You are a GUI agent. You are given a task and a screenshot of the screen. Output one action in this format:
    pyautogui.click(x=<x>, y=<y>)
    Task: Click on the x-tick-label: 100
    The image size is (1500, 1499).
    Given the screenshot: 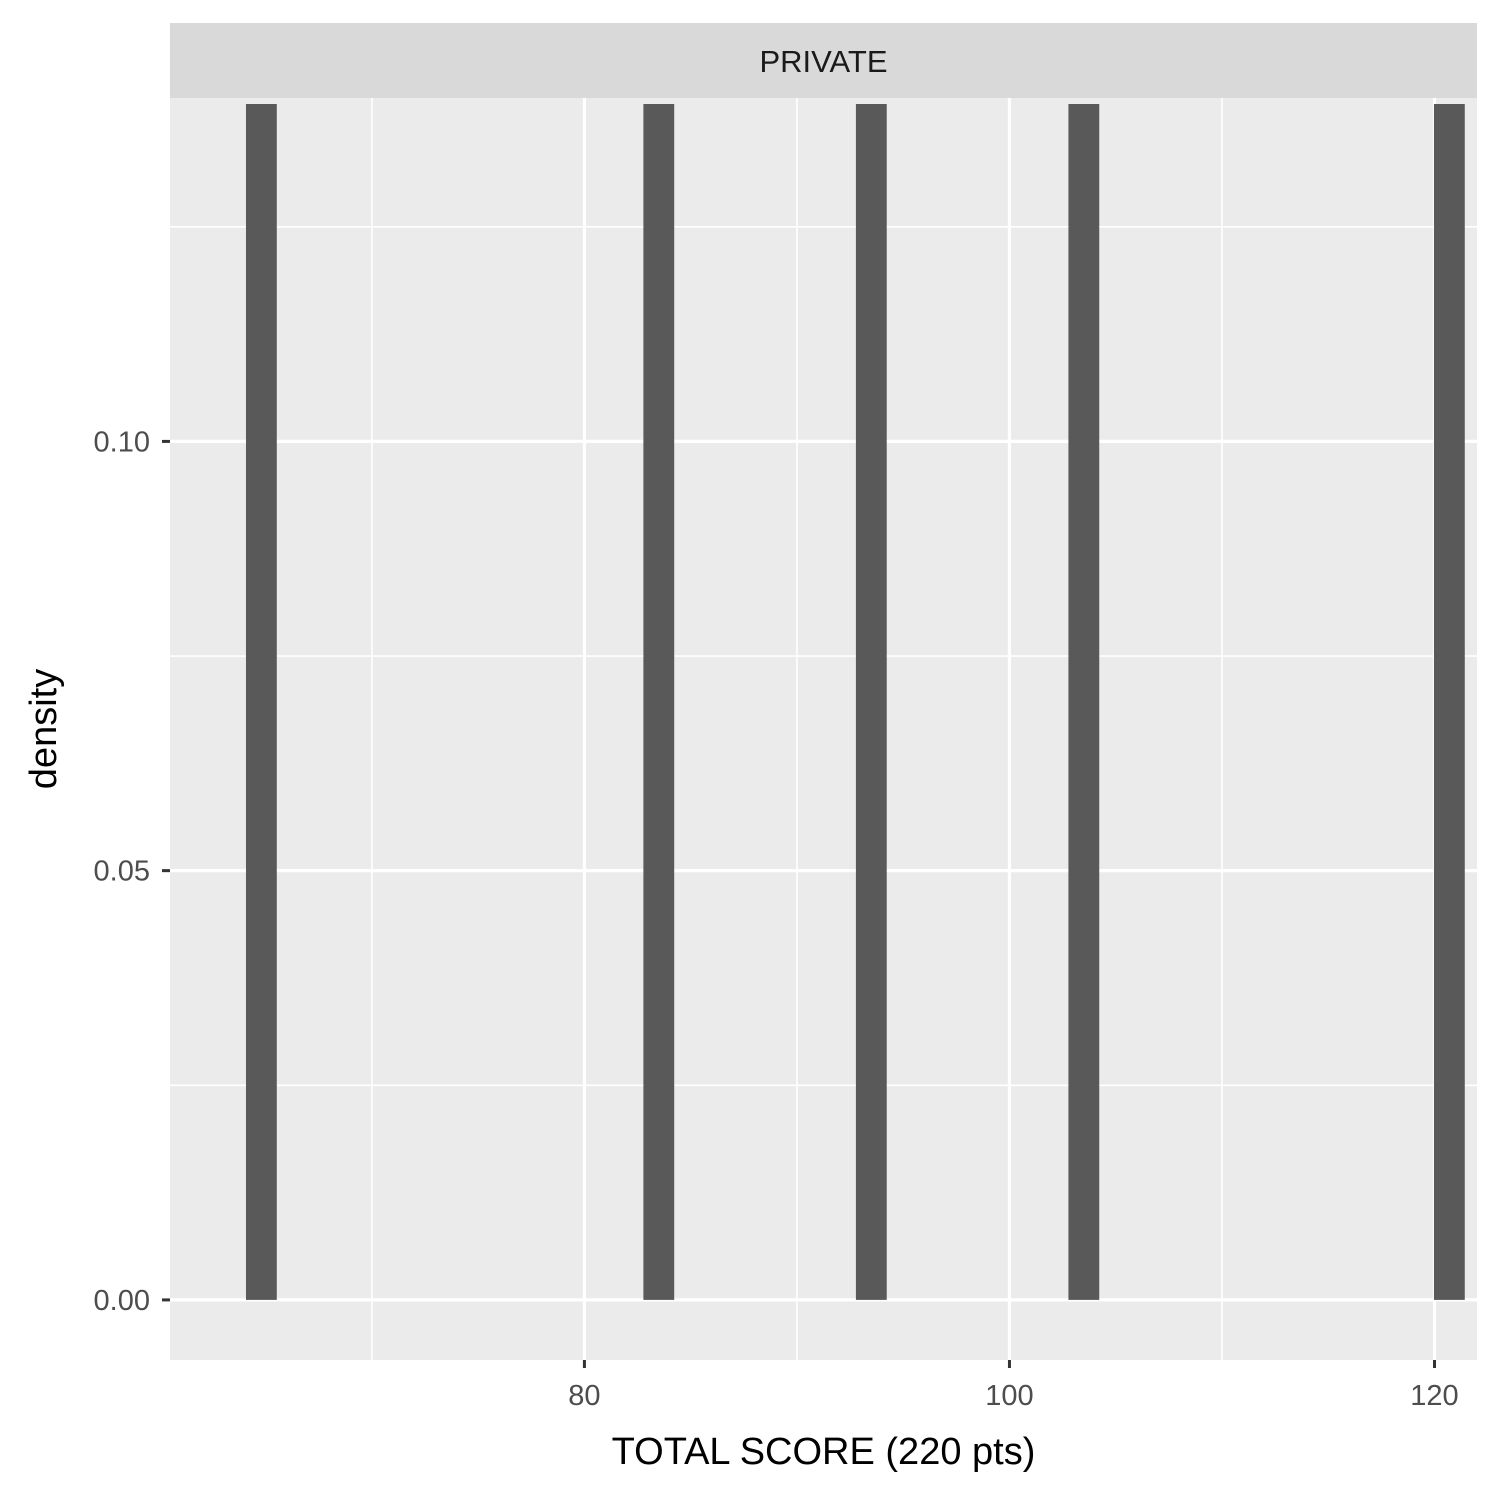 What is the action you would take?
    pyautogui.click(x=1009, y=1396)
    